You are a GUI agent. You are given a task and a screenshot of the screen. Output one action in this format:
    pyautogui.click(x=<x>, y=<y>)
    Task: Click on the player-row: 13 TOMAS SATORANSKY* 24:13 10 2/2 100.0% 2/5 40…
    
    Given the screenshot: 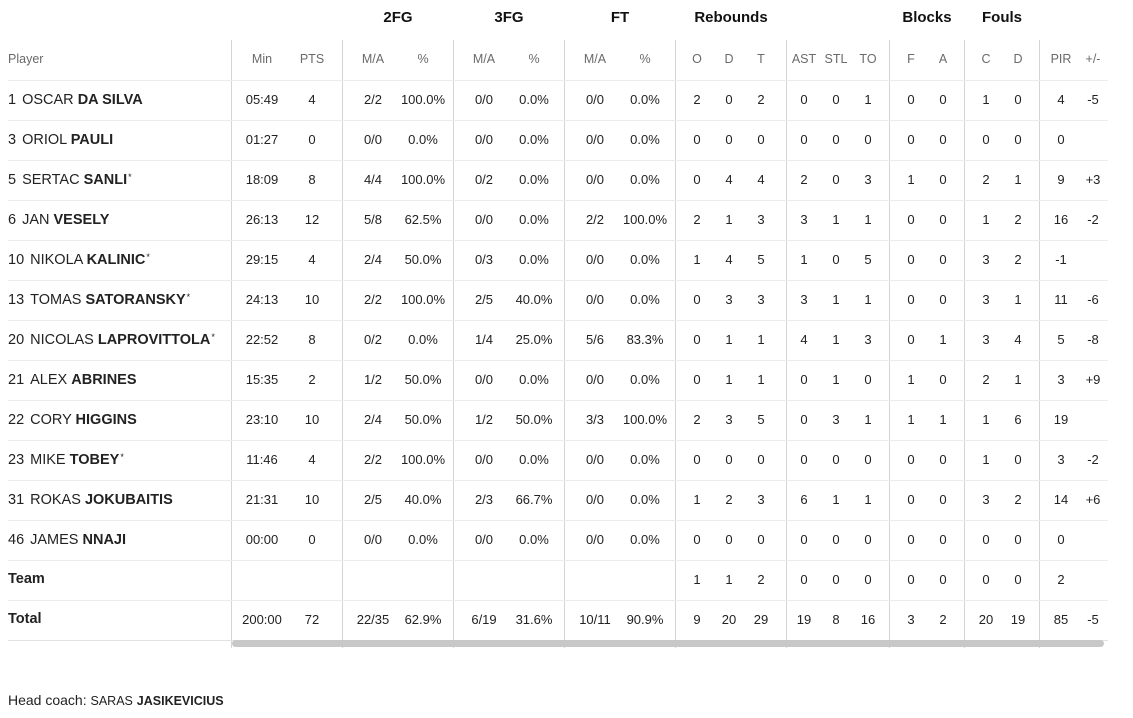 What is the action you would take?
    pyautogui.click(x=558, y=300)
    